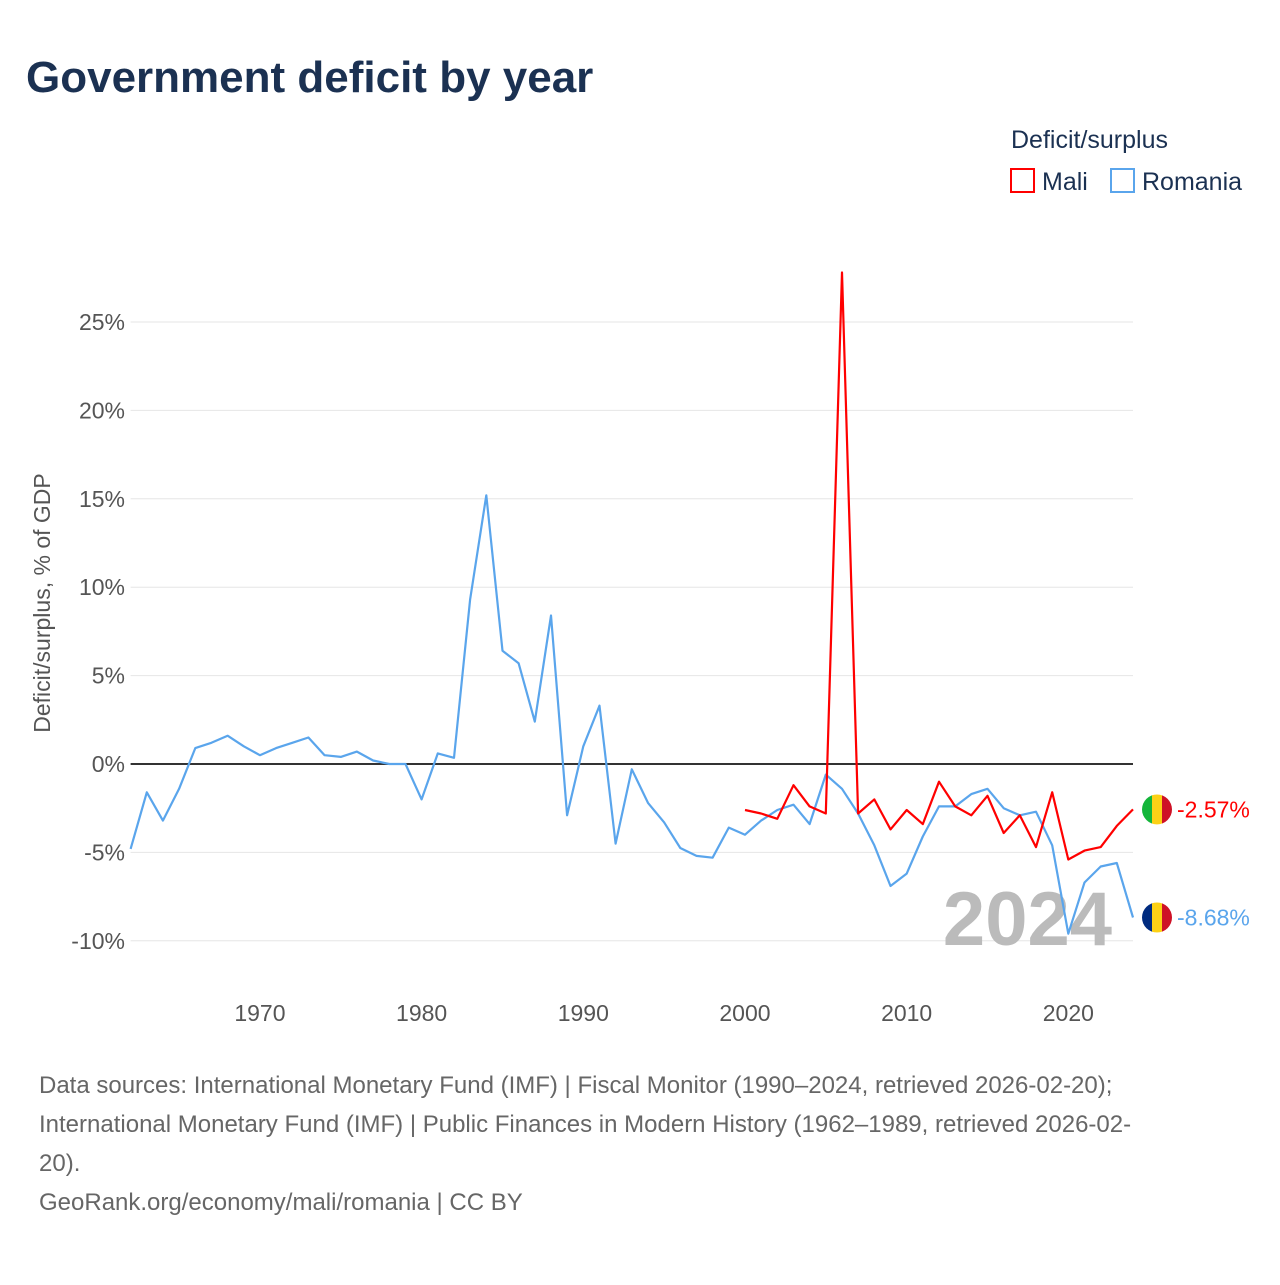 The height and width of the screenshot is (1285, 1280). What do you see at coordinates (1027, 919) in the screenshot?
I see `year-watermark: 2024` at bounding box center [1027, 919].